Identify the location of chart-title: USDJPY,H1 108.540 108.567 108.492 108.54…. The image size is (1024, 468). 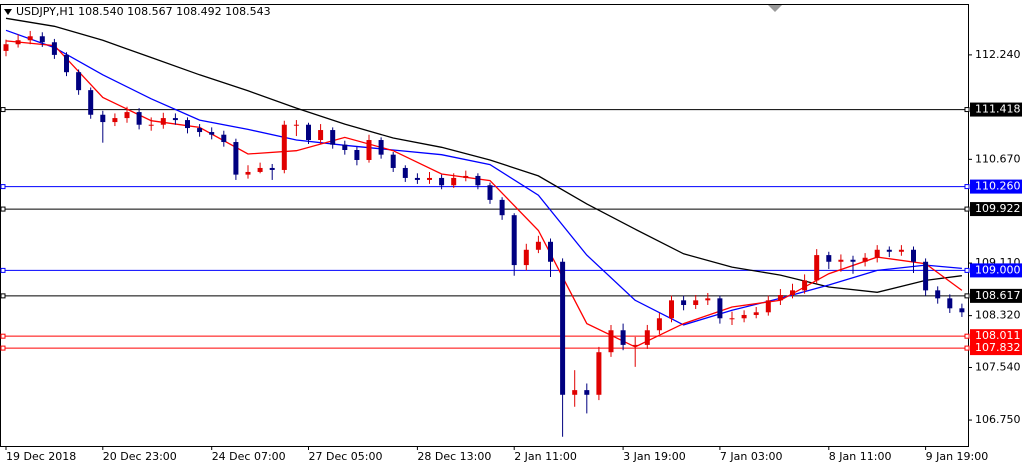
(143, 11).